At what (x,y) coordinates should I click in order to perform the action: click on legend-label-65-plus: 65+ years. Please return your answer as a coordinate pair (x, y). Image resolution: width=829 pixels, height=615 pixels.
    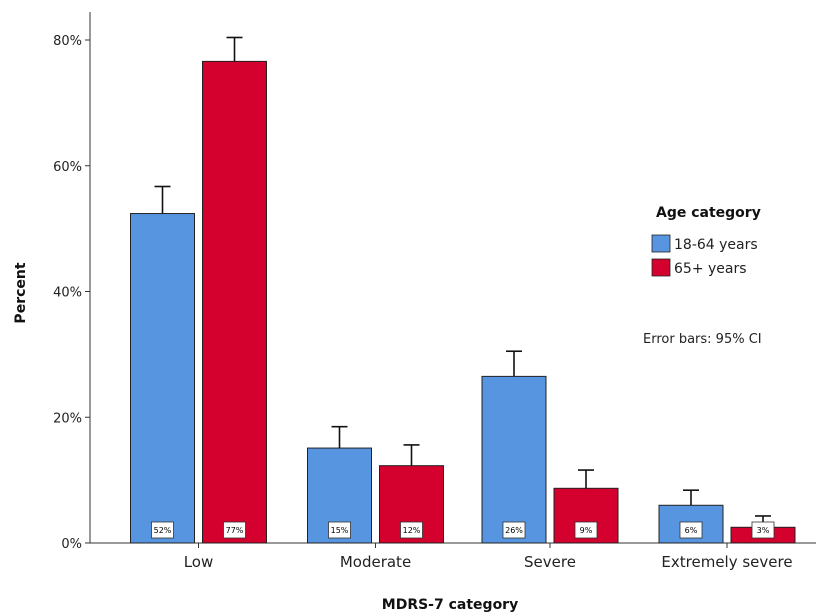
    Looking at the image, I should click on (710, 269).